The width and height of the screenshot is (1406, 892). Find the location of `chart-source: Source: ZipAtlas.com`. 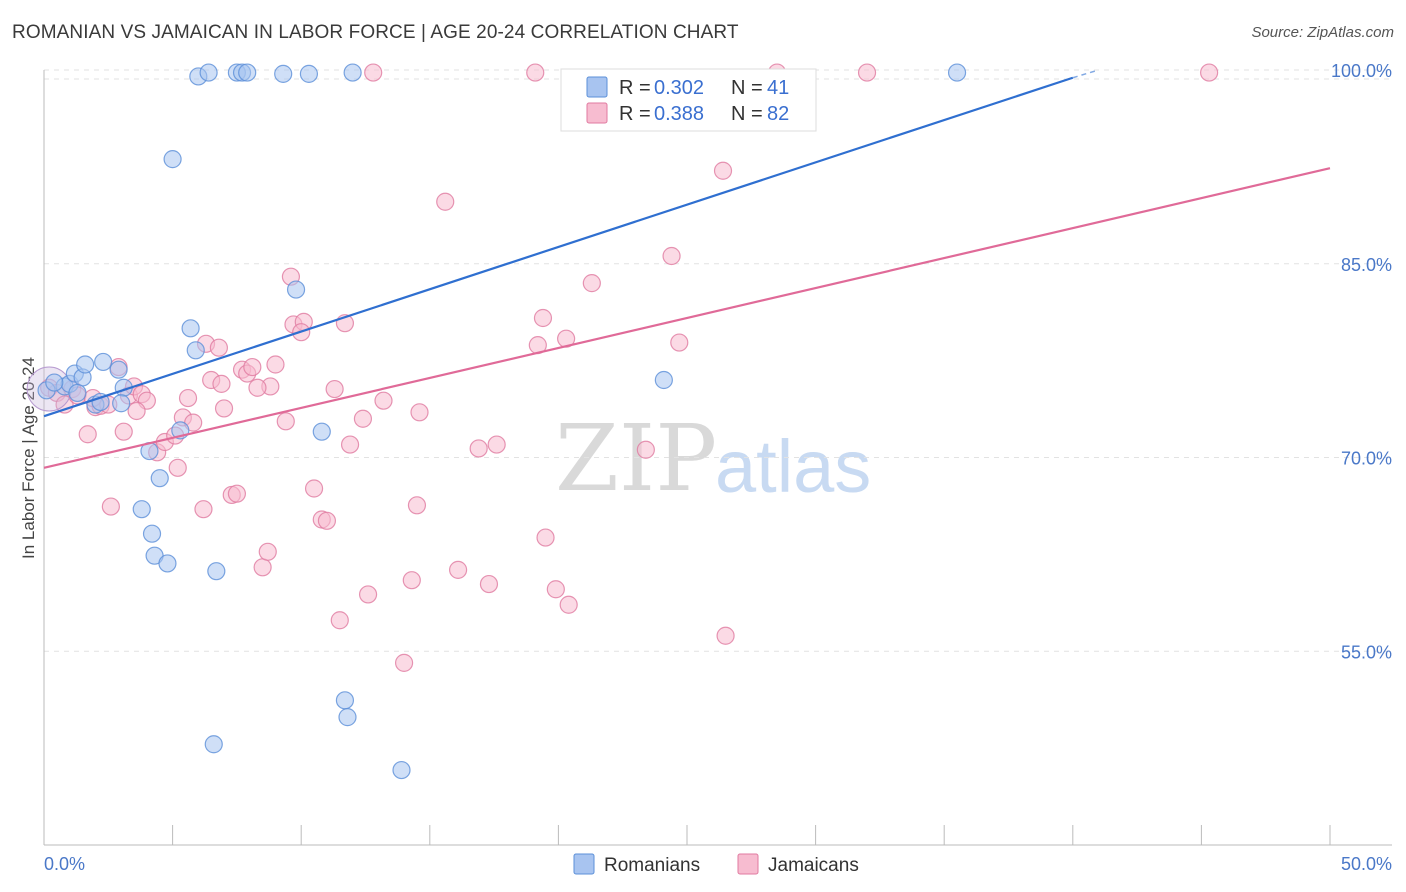

chart-source: Source: ZipAtlas.com is located at coordinates (1322, 32).